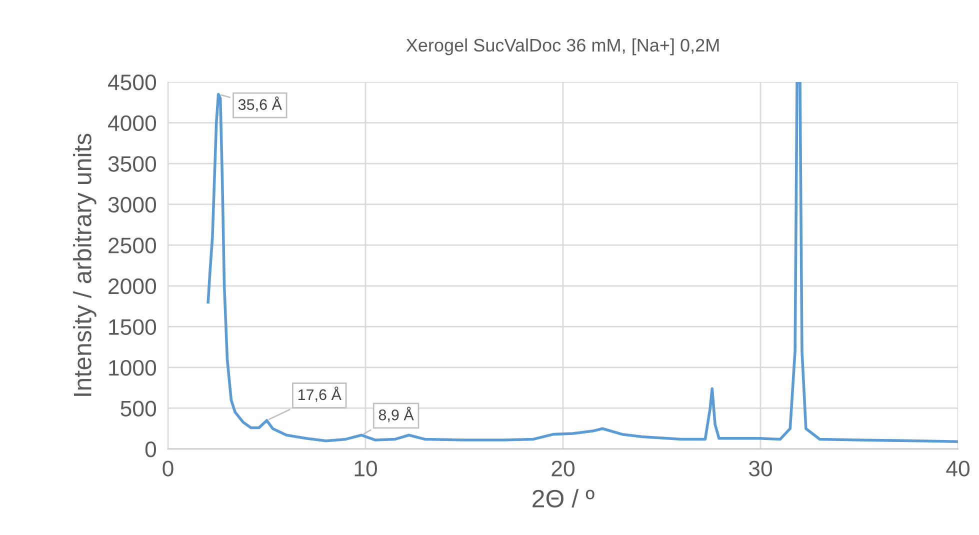  Describe the element at coordinates (132, 204) in the screenshot. I see `y-tick-label: 3000` at that location.